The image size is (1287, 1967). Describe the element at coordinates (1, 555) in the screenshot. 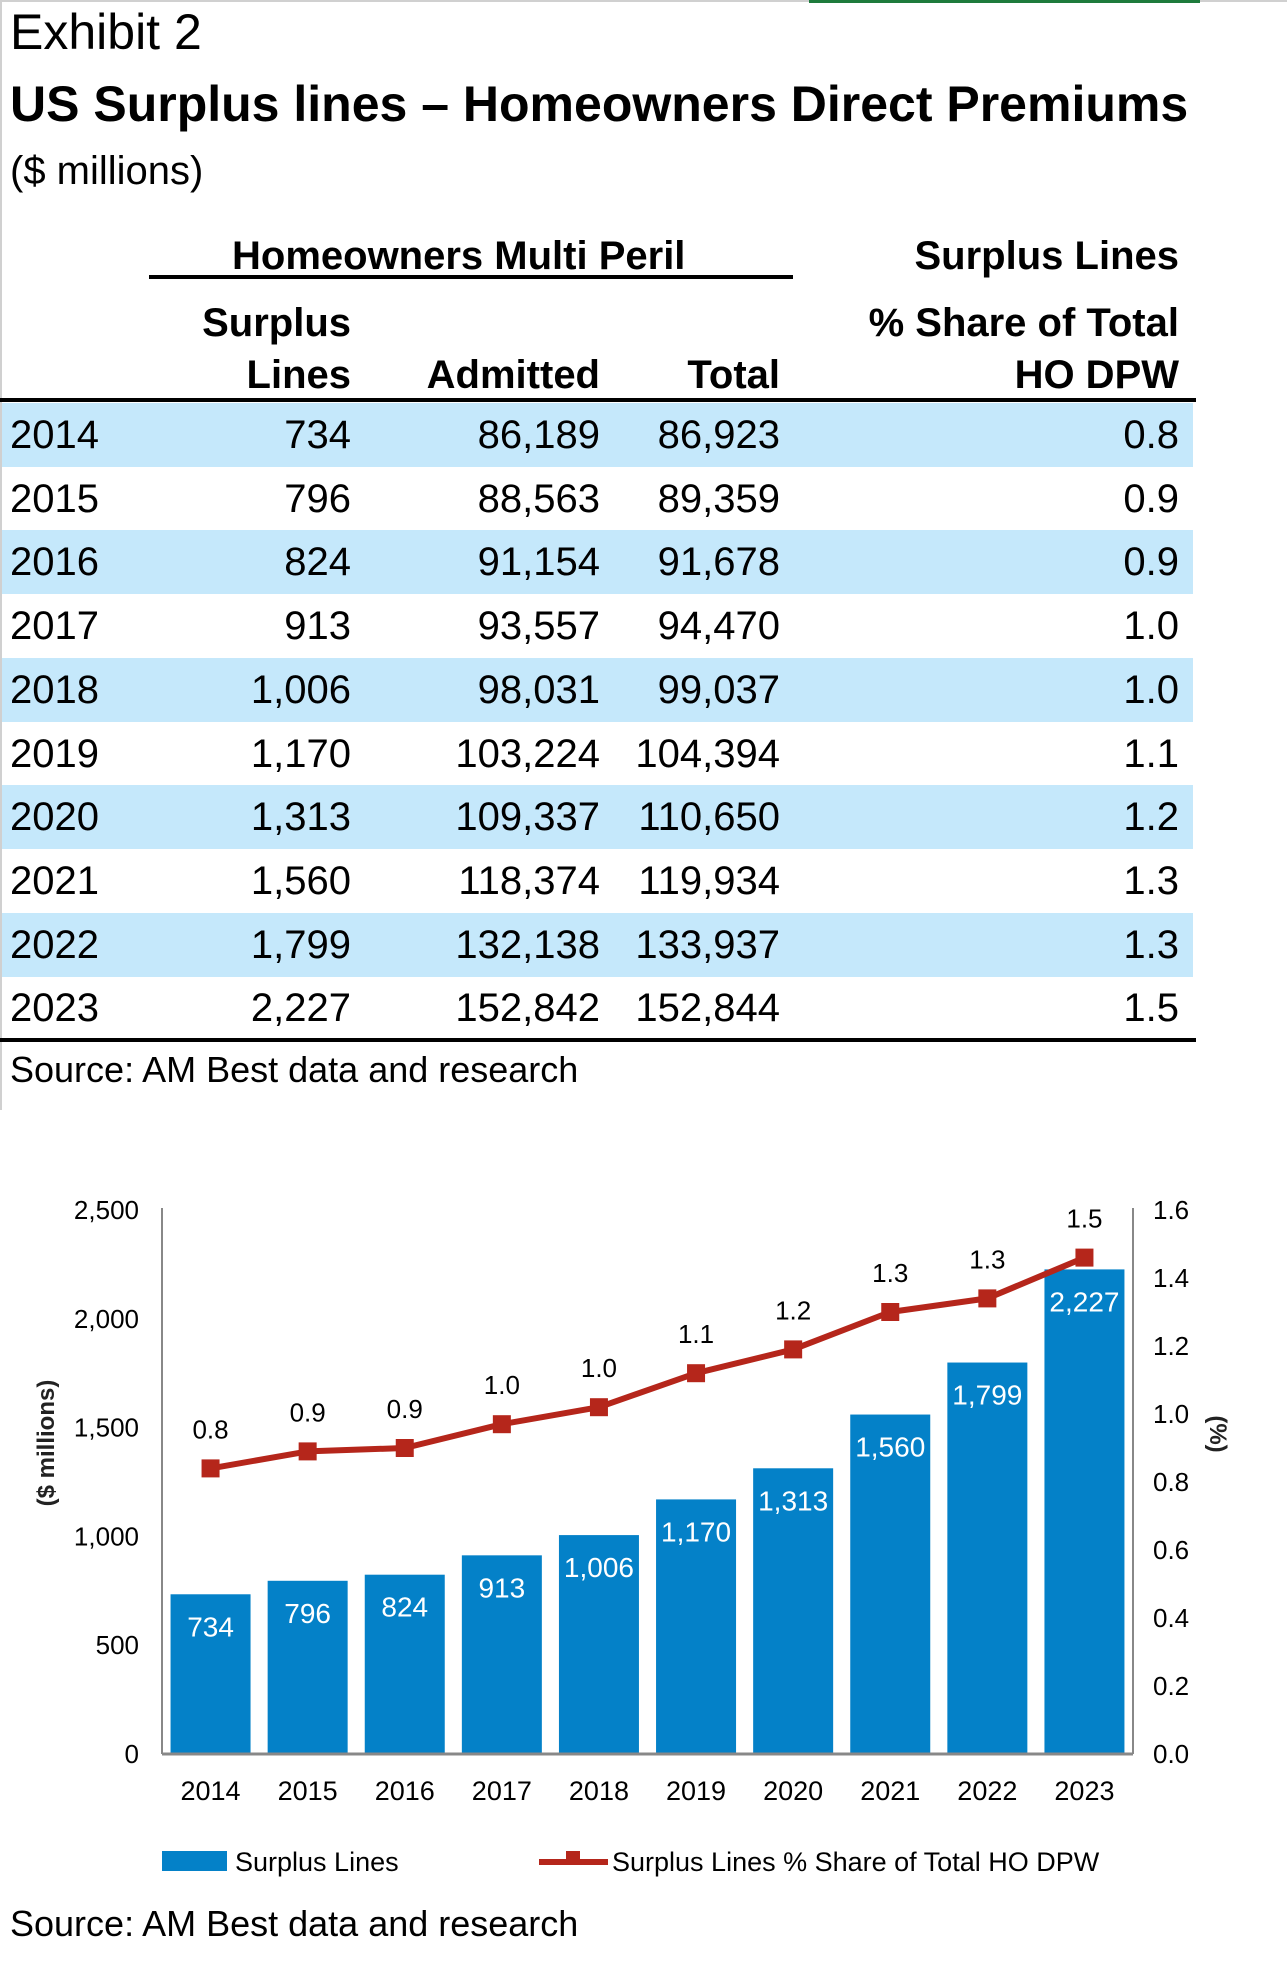

I see `left-border` at that location.